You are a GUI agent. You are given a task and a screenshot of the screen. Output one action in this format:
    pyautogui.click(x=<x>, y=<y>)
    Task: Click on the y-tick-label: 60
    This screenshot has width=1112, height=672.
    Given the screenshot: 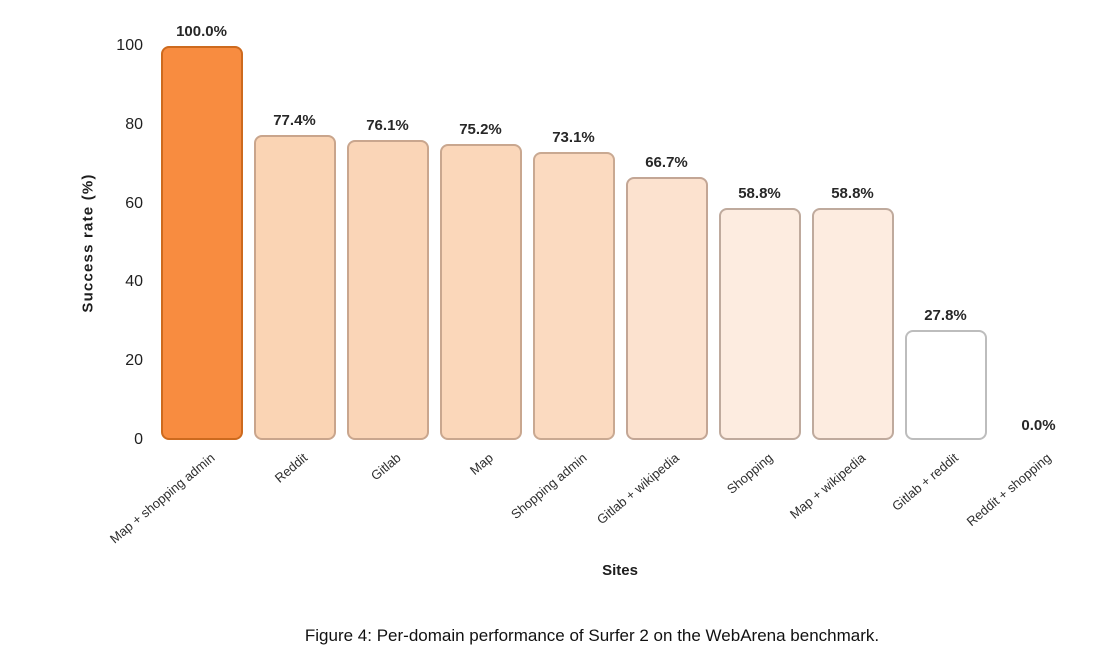 What is the action you would take?
    pyautogui.click(x=134, y=203)
    